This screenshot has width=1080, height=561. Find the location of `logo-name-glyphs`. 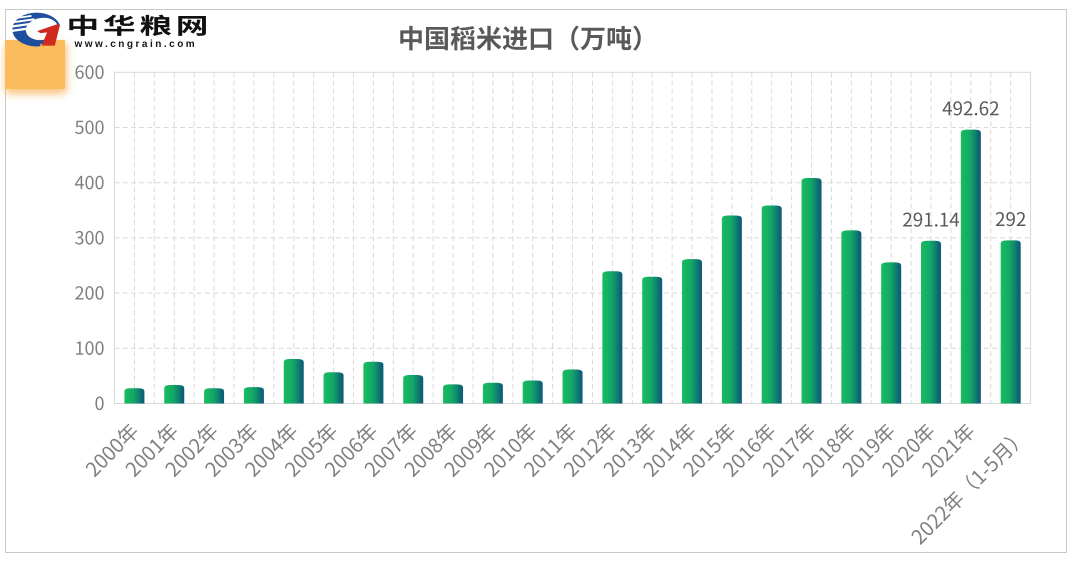

logo-name-glyphs is located at coordinates (137, 25).